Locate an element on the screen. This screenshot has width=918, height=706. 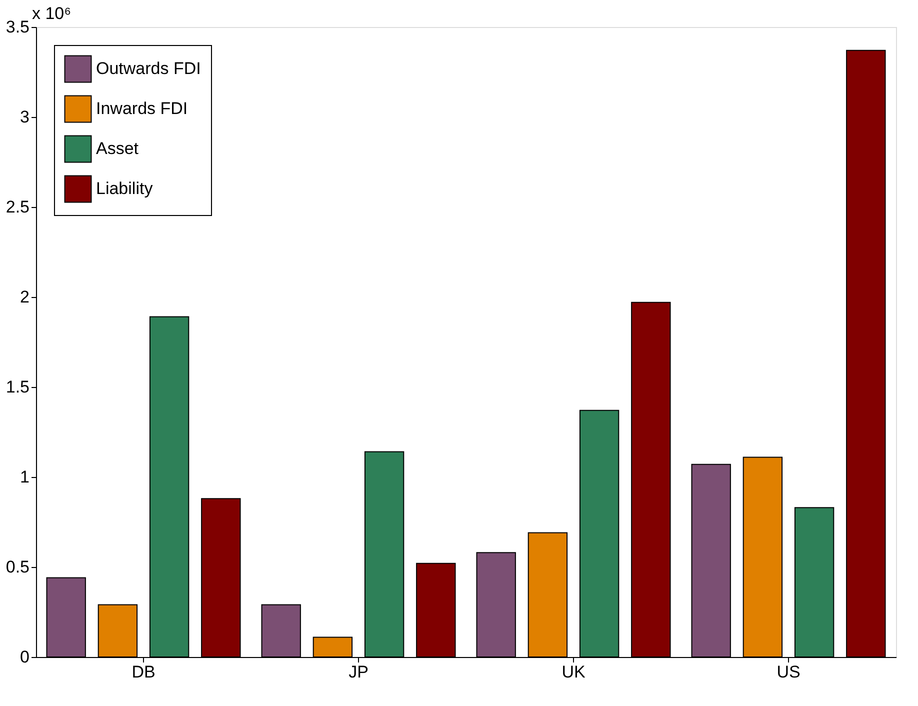
y-tick-label: 0 is located at coordinates (25, 657).